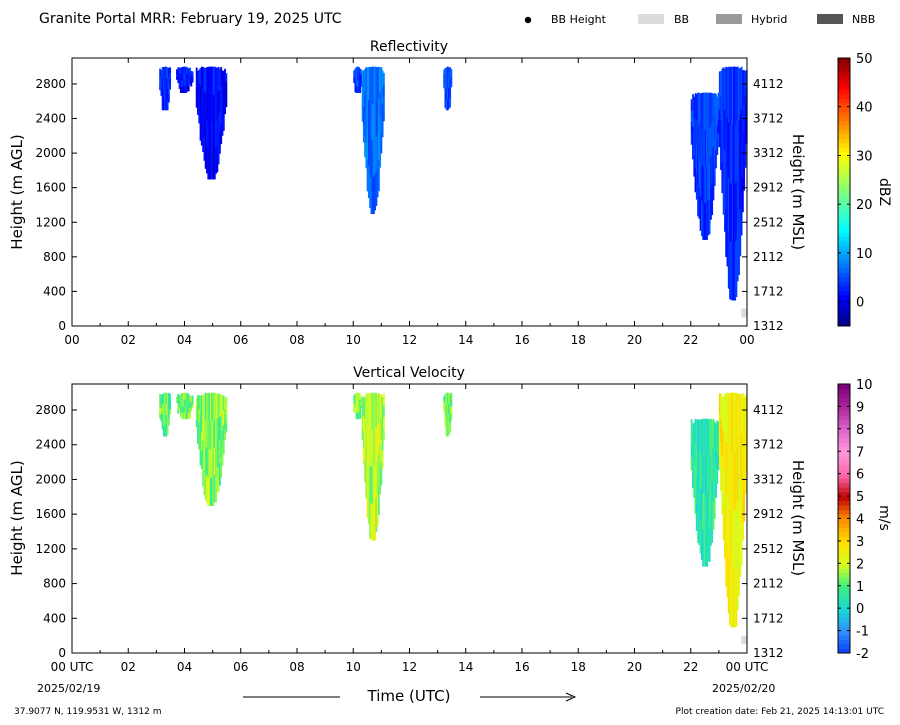 This screenshot has width=900, height=725. What do you see at coordinates (62, 326) in the screenshot?
I see `y-tick-label: 0` at bounding box center [62, 326].